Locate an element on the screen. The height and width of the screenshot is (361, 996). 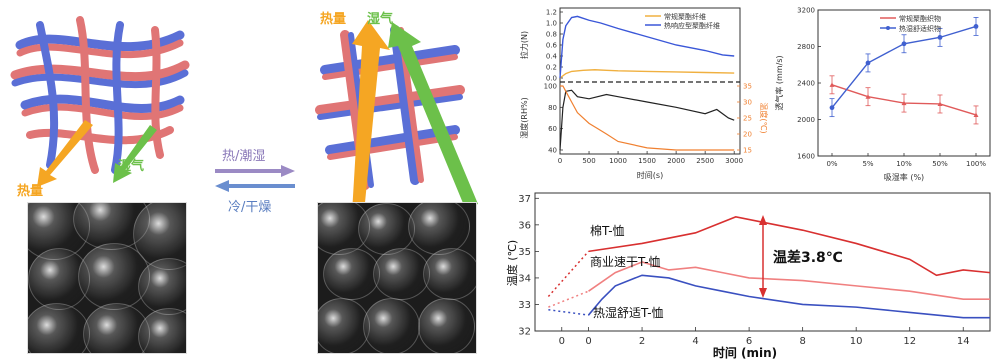
left-flow-arrows is located at coordinates (97, 153).